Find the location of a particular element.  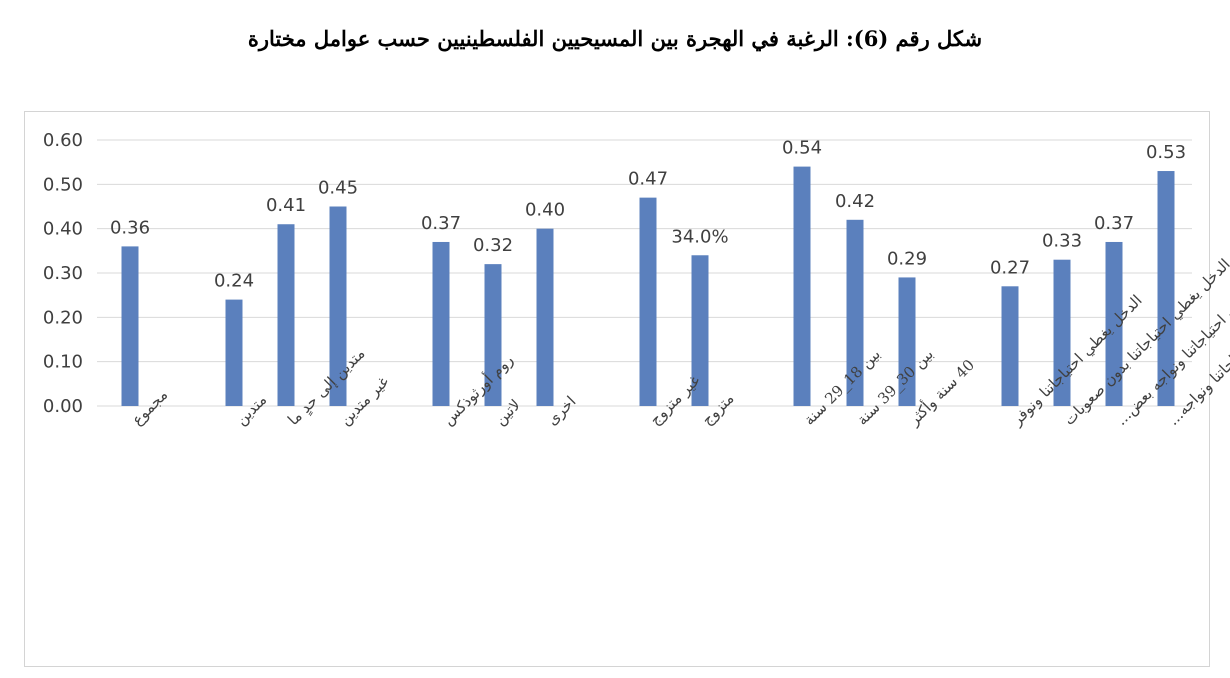

data-label: 0.45 is located at coordinates (338, 188).